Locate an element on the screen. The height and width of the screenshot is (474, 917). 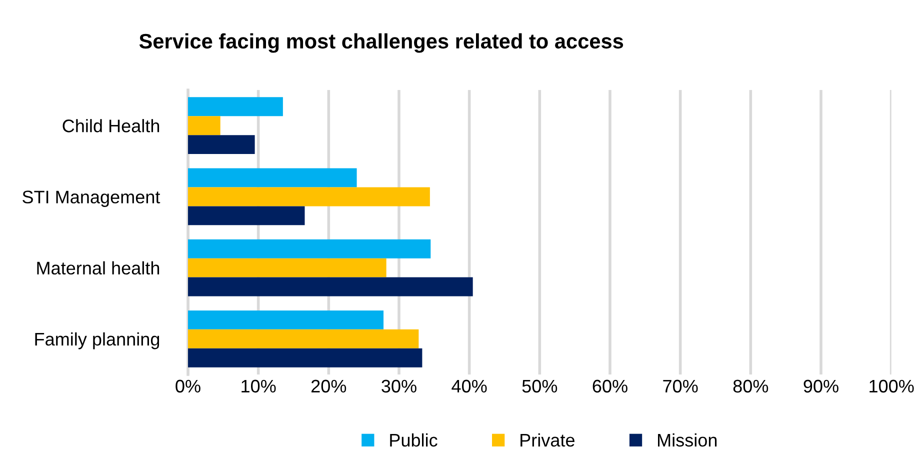
x-tick-label: 70% is located at coordinates (680, 386).